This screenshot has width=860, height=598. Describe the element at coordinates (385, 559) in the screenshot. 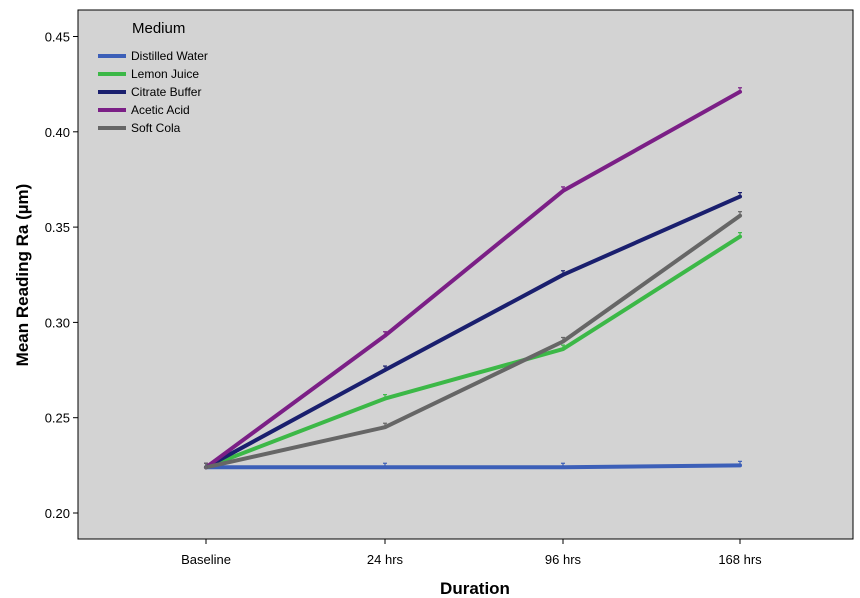

I see `x-tick-label: 24 hrs` at that location.